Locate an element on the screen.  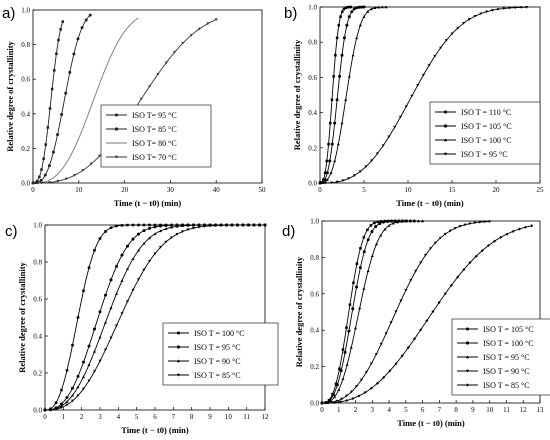
legend-entry: ISO T = 100 °C is located at coordinates (219, 333).